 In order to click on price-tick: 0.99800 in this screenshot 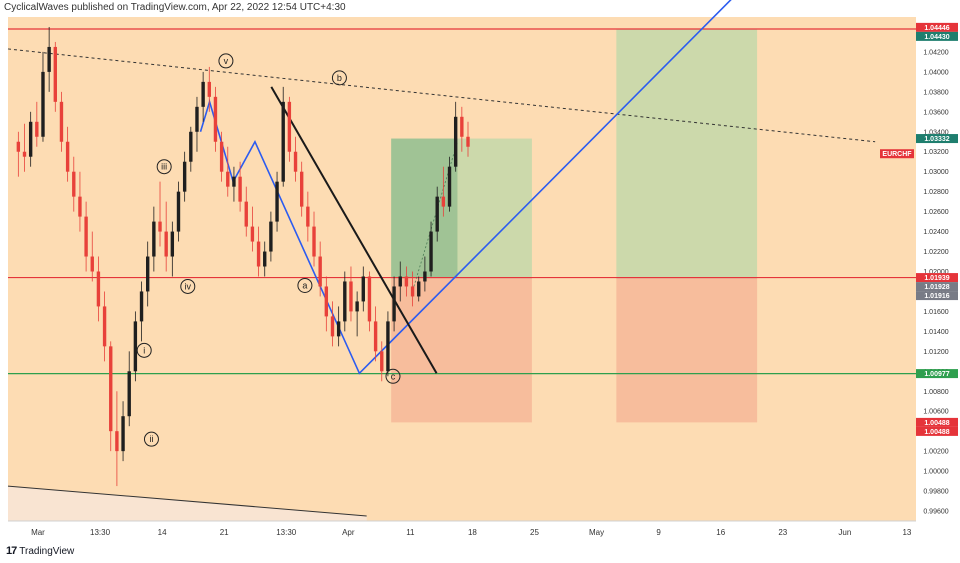, I will do `click(935, 492)`.